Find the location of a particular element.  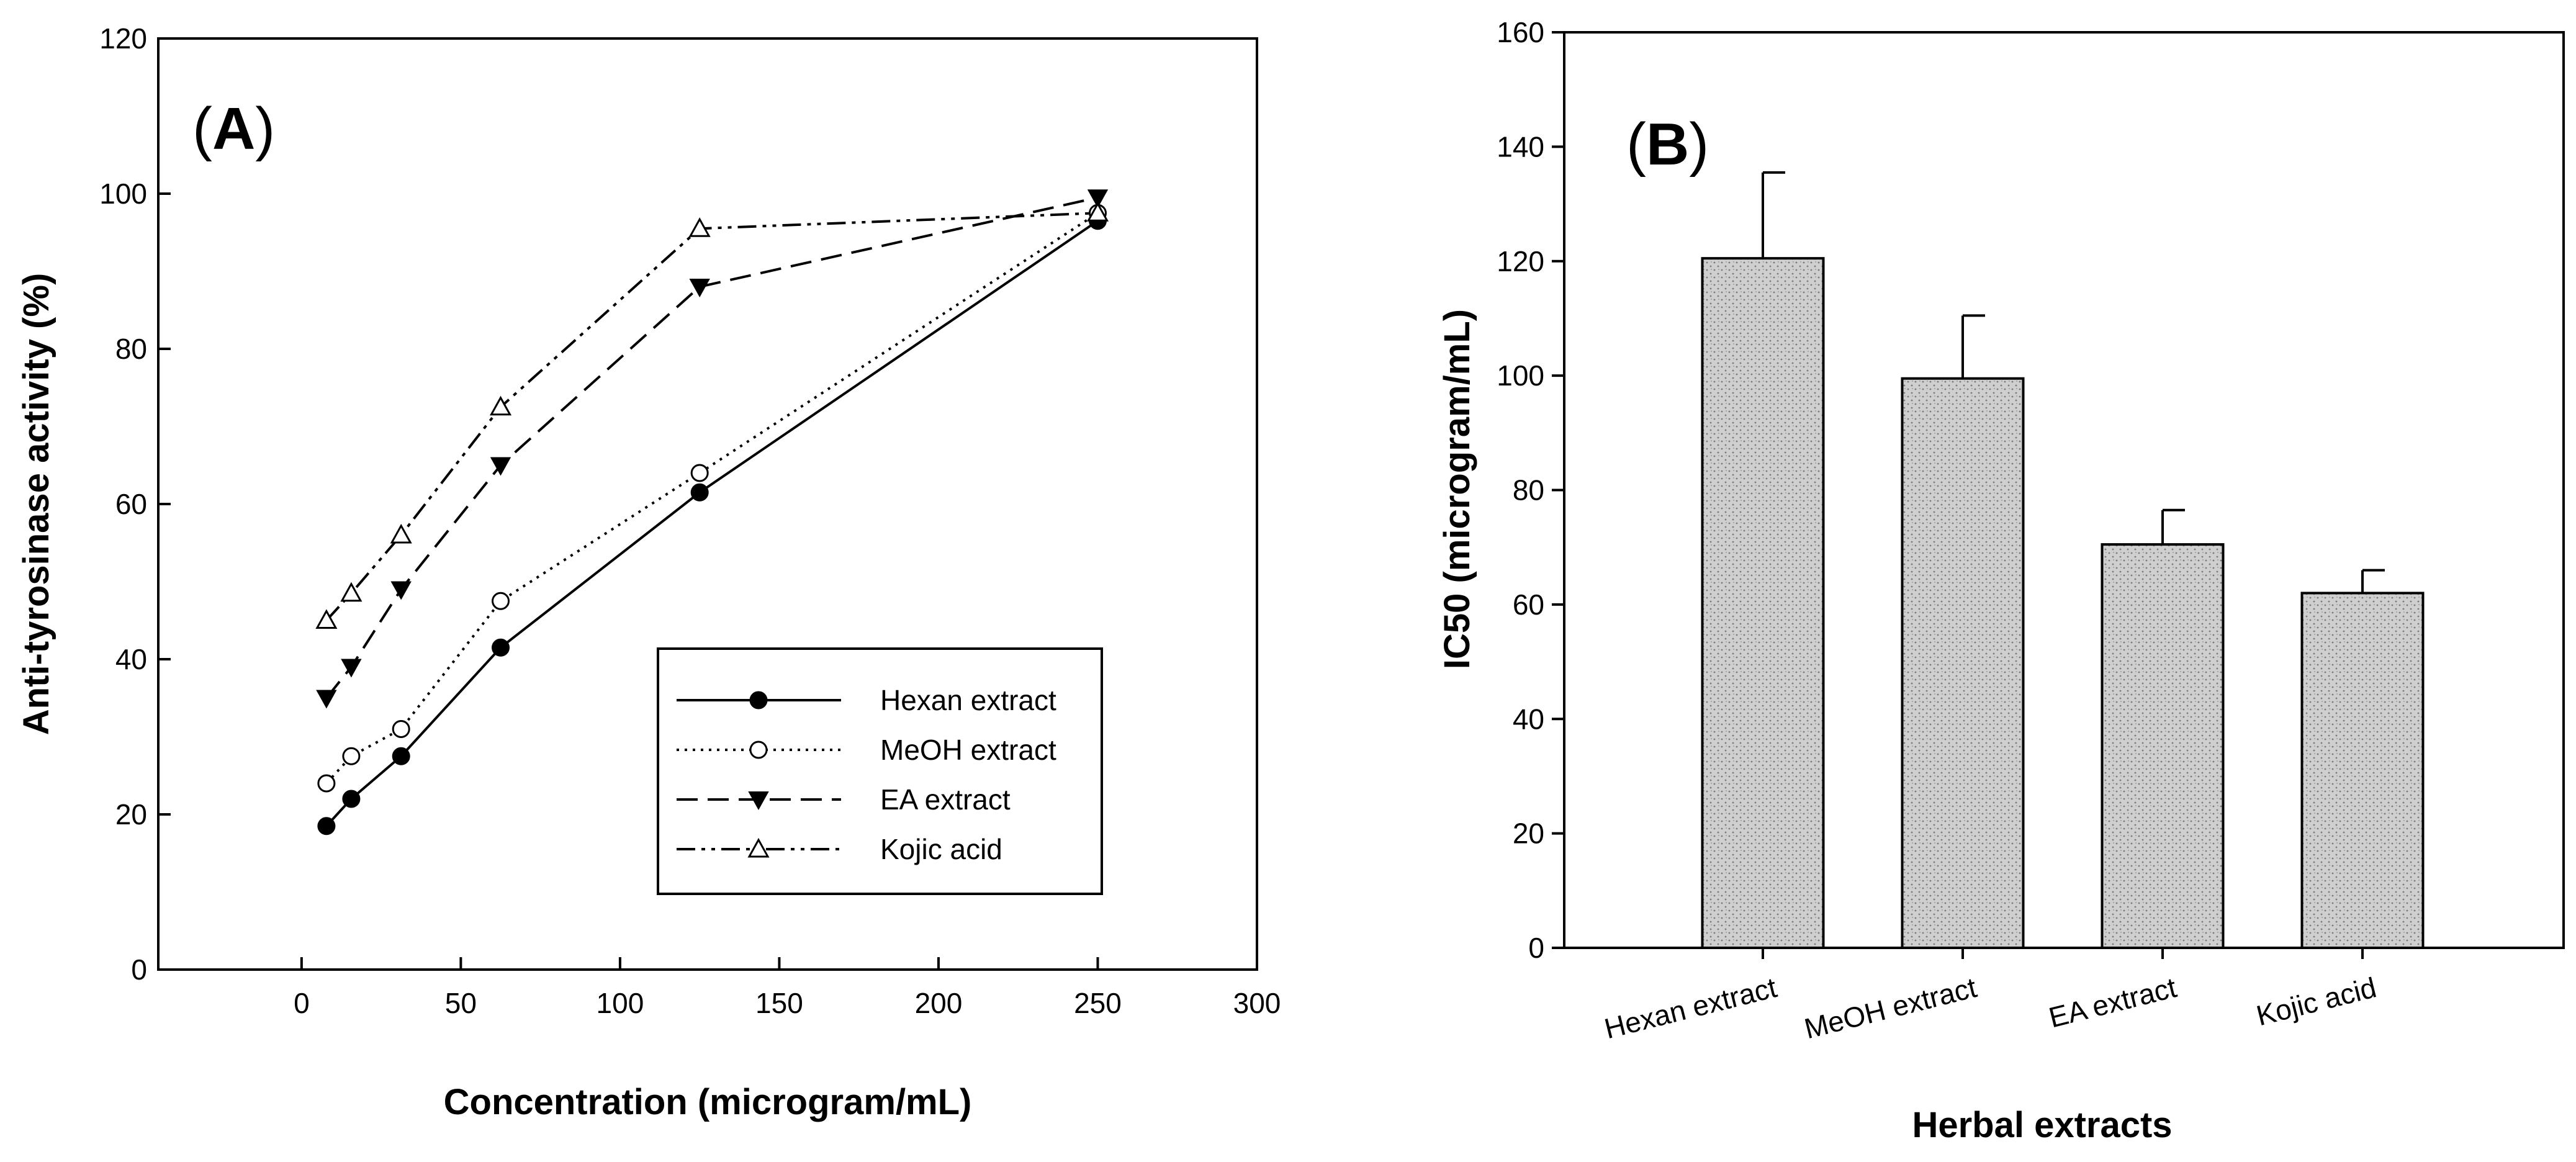

legend-label: Hexan extract is located at coordinates (968, 700).